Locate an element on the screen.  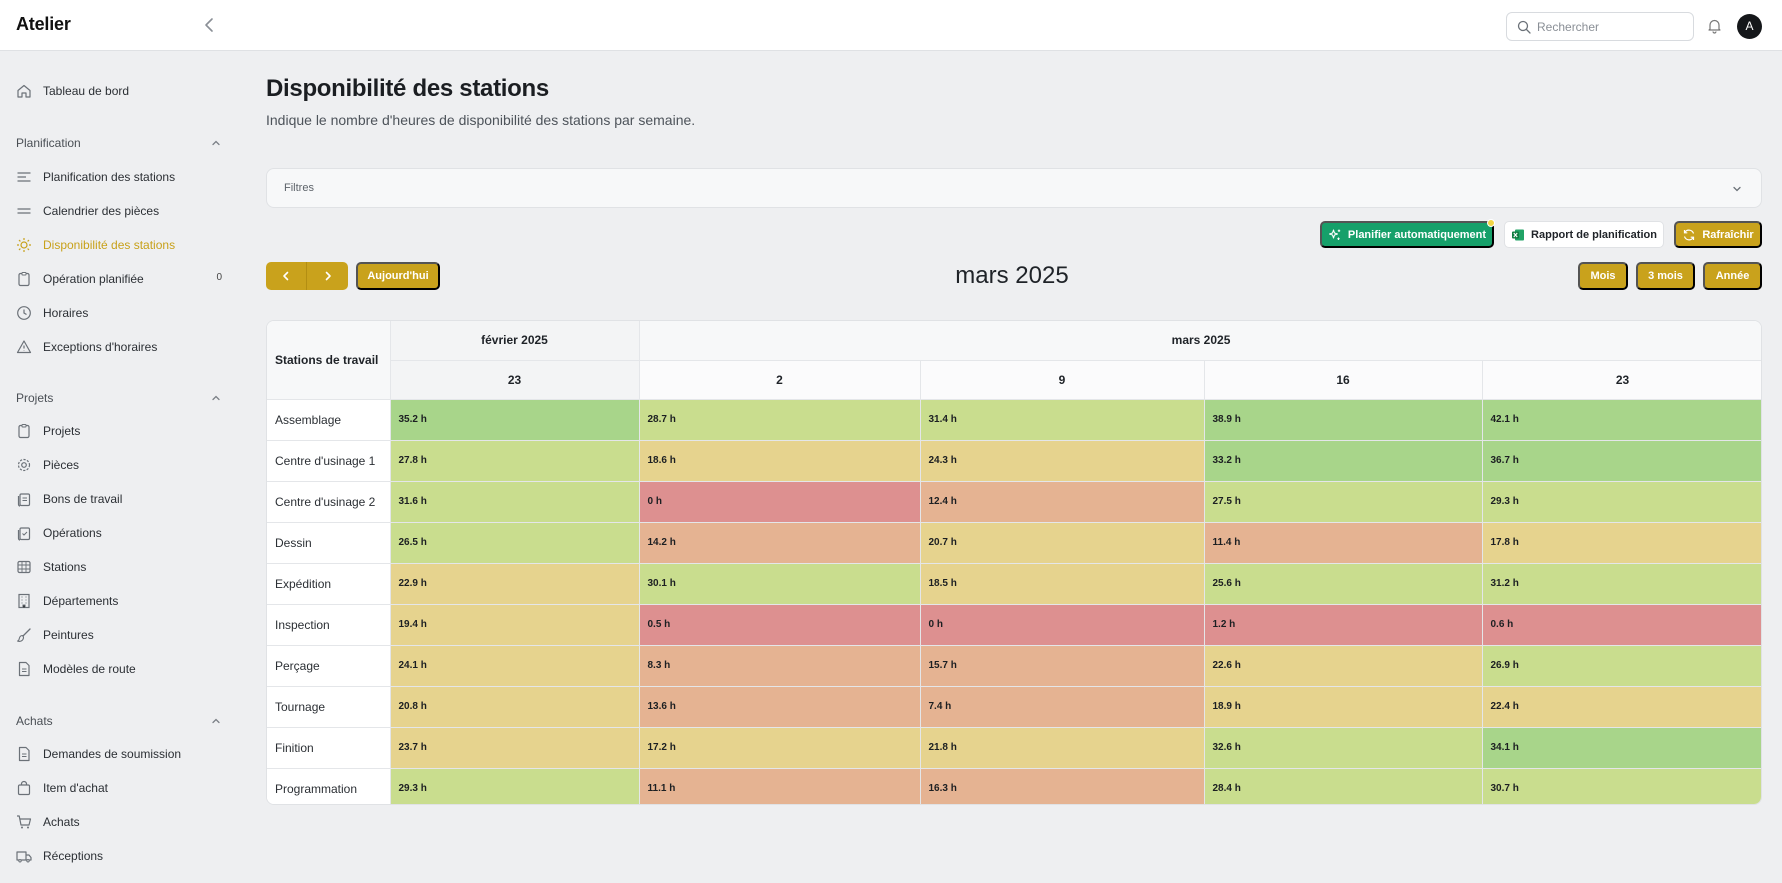
availability-cell: 31.6 h is located at coordinates (515, 502).